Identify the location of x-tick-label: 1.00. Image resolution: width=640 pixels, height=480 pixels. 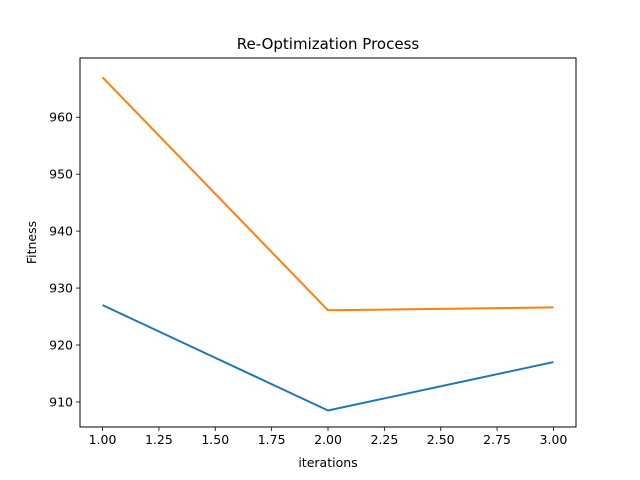
(103, 439).